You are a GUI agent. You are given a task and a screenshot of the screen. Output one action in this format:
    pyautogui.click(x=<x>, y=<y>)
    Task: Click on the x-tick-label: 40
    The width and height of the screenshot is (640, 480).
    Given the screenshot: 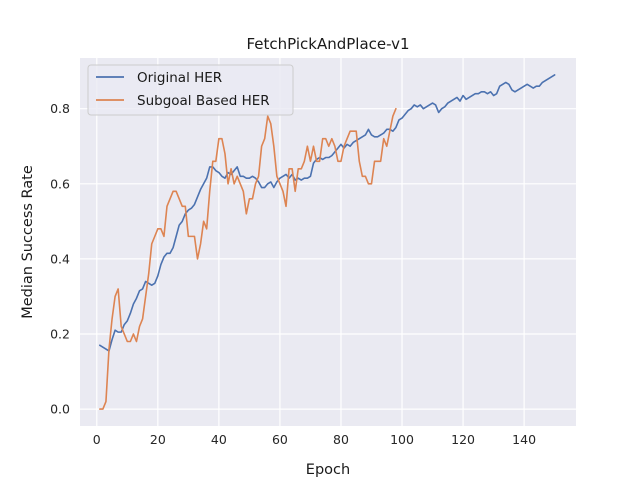 What is the action you would take?
    pyautogui.click(x=219, y=439)
    